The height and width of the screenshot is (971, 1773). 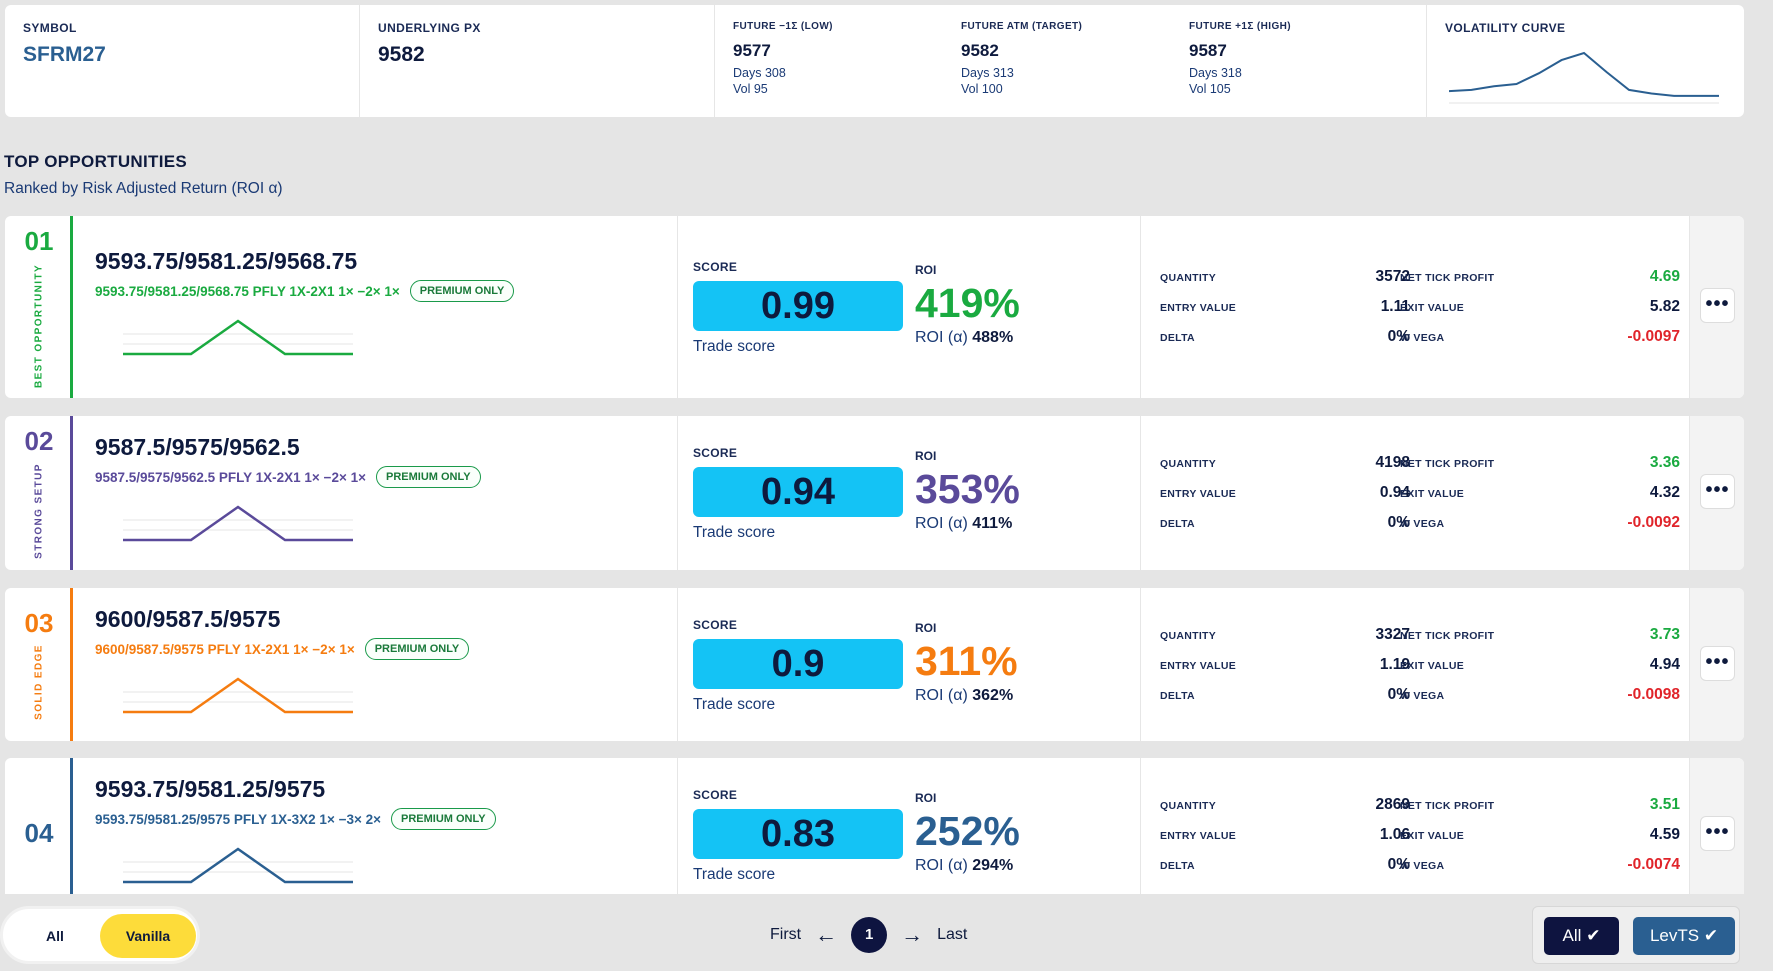 I want to click on section-title: TOP OPPORTUNITIES, so click(x=96, y=161).